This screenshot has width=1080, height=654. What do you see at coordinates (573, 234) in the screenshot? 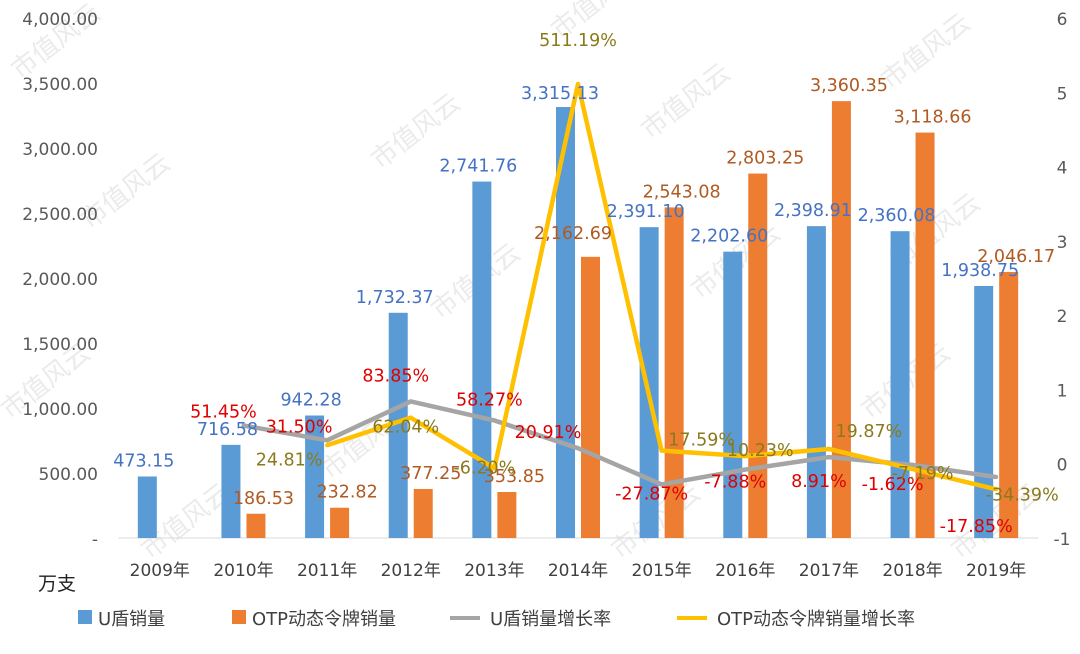
I see `bar-value-label: 2,162.69` at bounding box center [573, 234].